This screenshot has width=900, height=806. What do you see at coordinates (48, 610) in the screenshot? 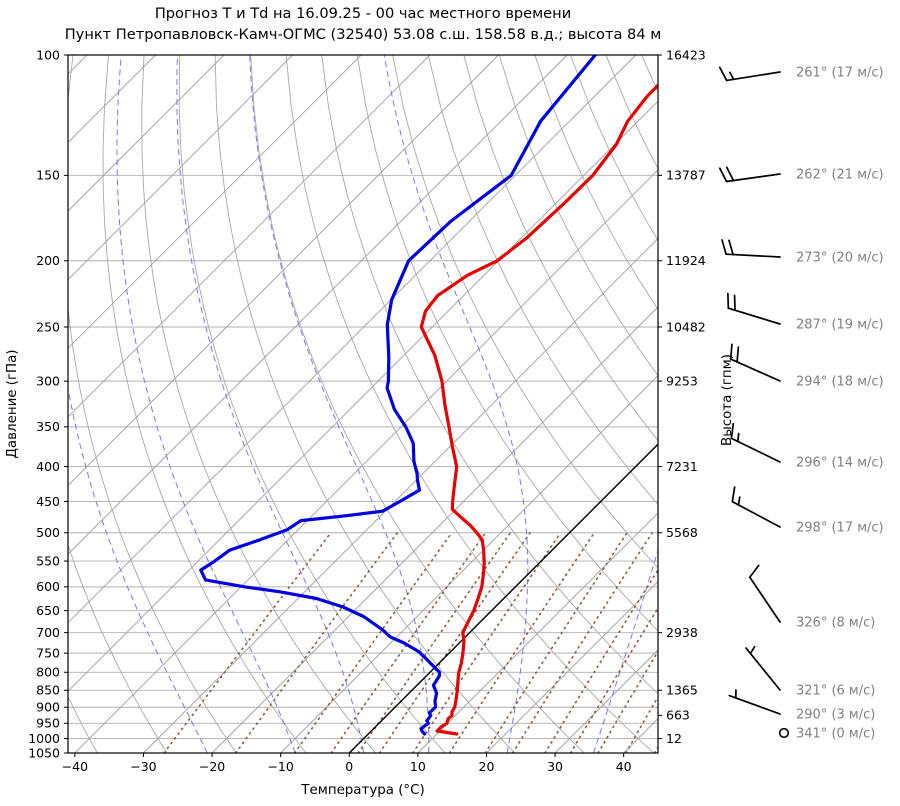
I see `pressure-tick-label: 650` at bounding box center [48, 610].